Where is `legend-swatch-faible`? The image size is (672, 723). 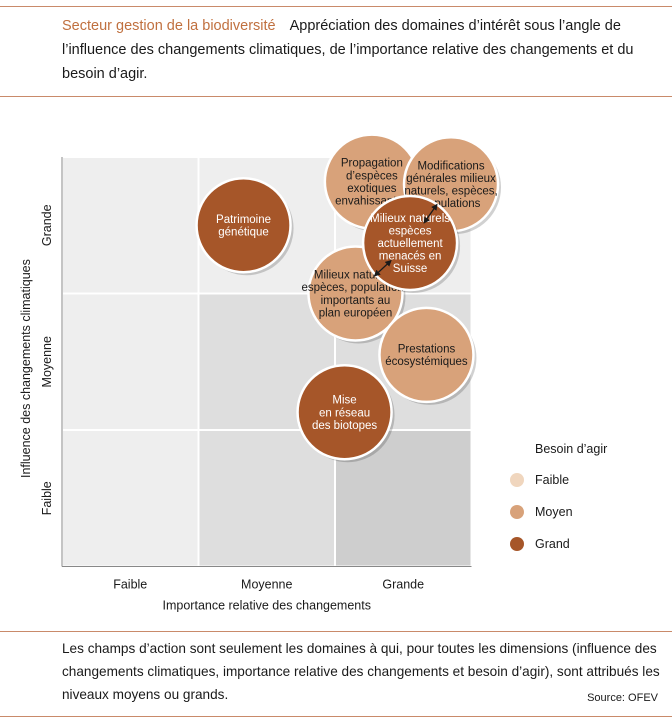
legend-swatch-faible is located at coordinates (517, 480).